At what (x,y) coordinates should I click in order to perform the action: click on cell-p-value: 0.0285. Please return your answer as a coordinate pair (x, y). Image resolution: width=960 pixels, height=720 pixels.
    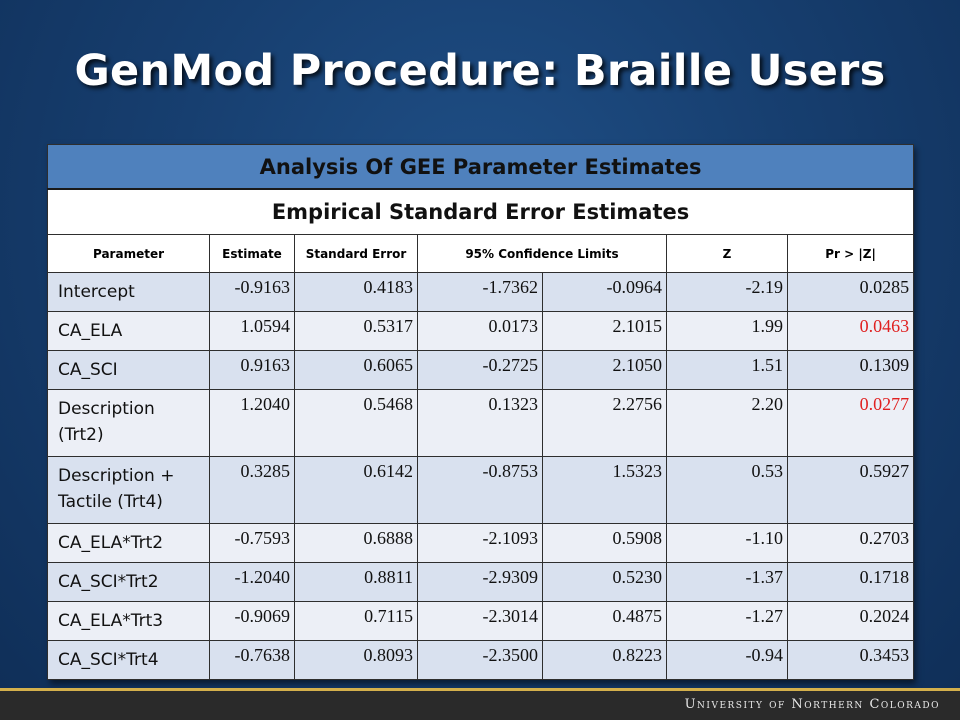
    Looking at the image, I should click on (850, 292).